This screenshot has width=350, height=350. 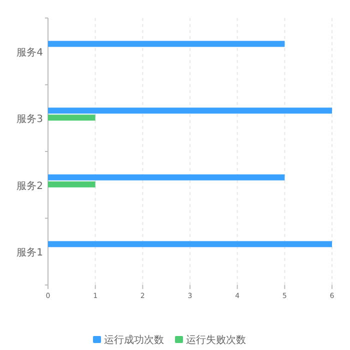 I want to click on y-tick-label: 服务2, so click(x=29, y=186).